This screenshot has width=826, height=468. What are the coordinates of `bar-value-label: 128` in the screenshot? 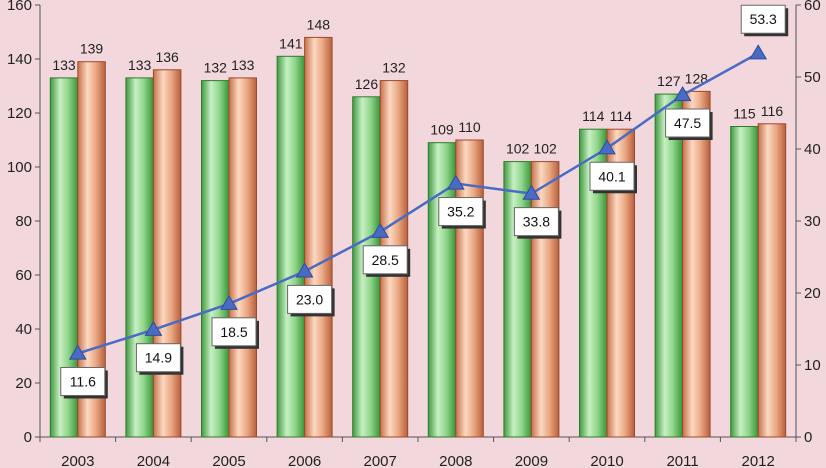 It's located at (697, 78).